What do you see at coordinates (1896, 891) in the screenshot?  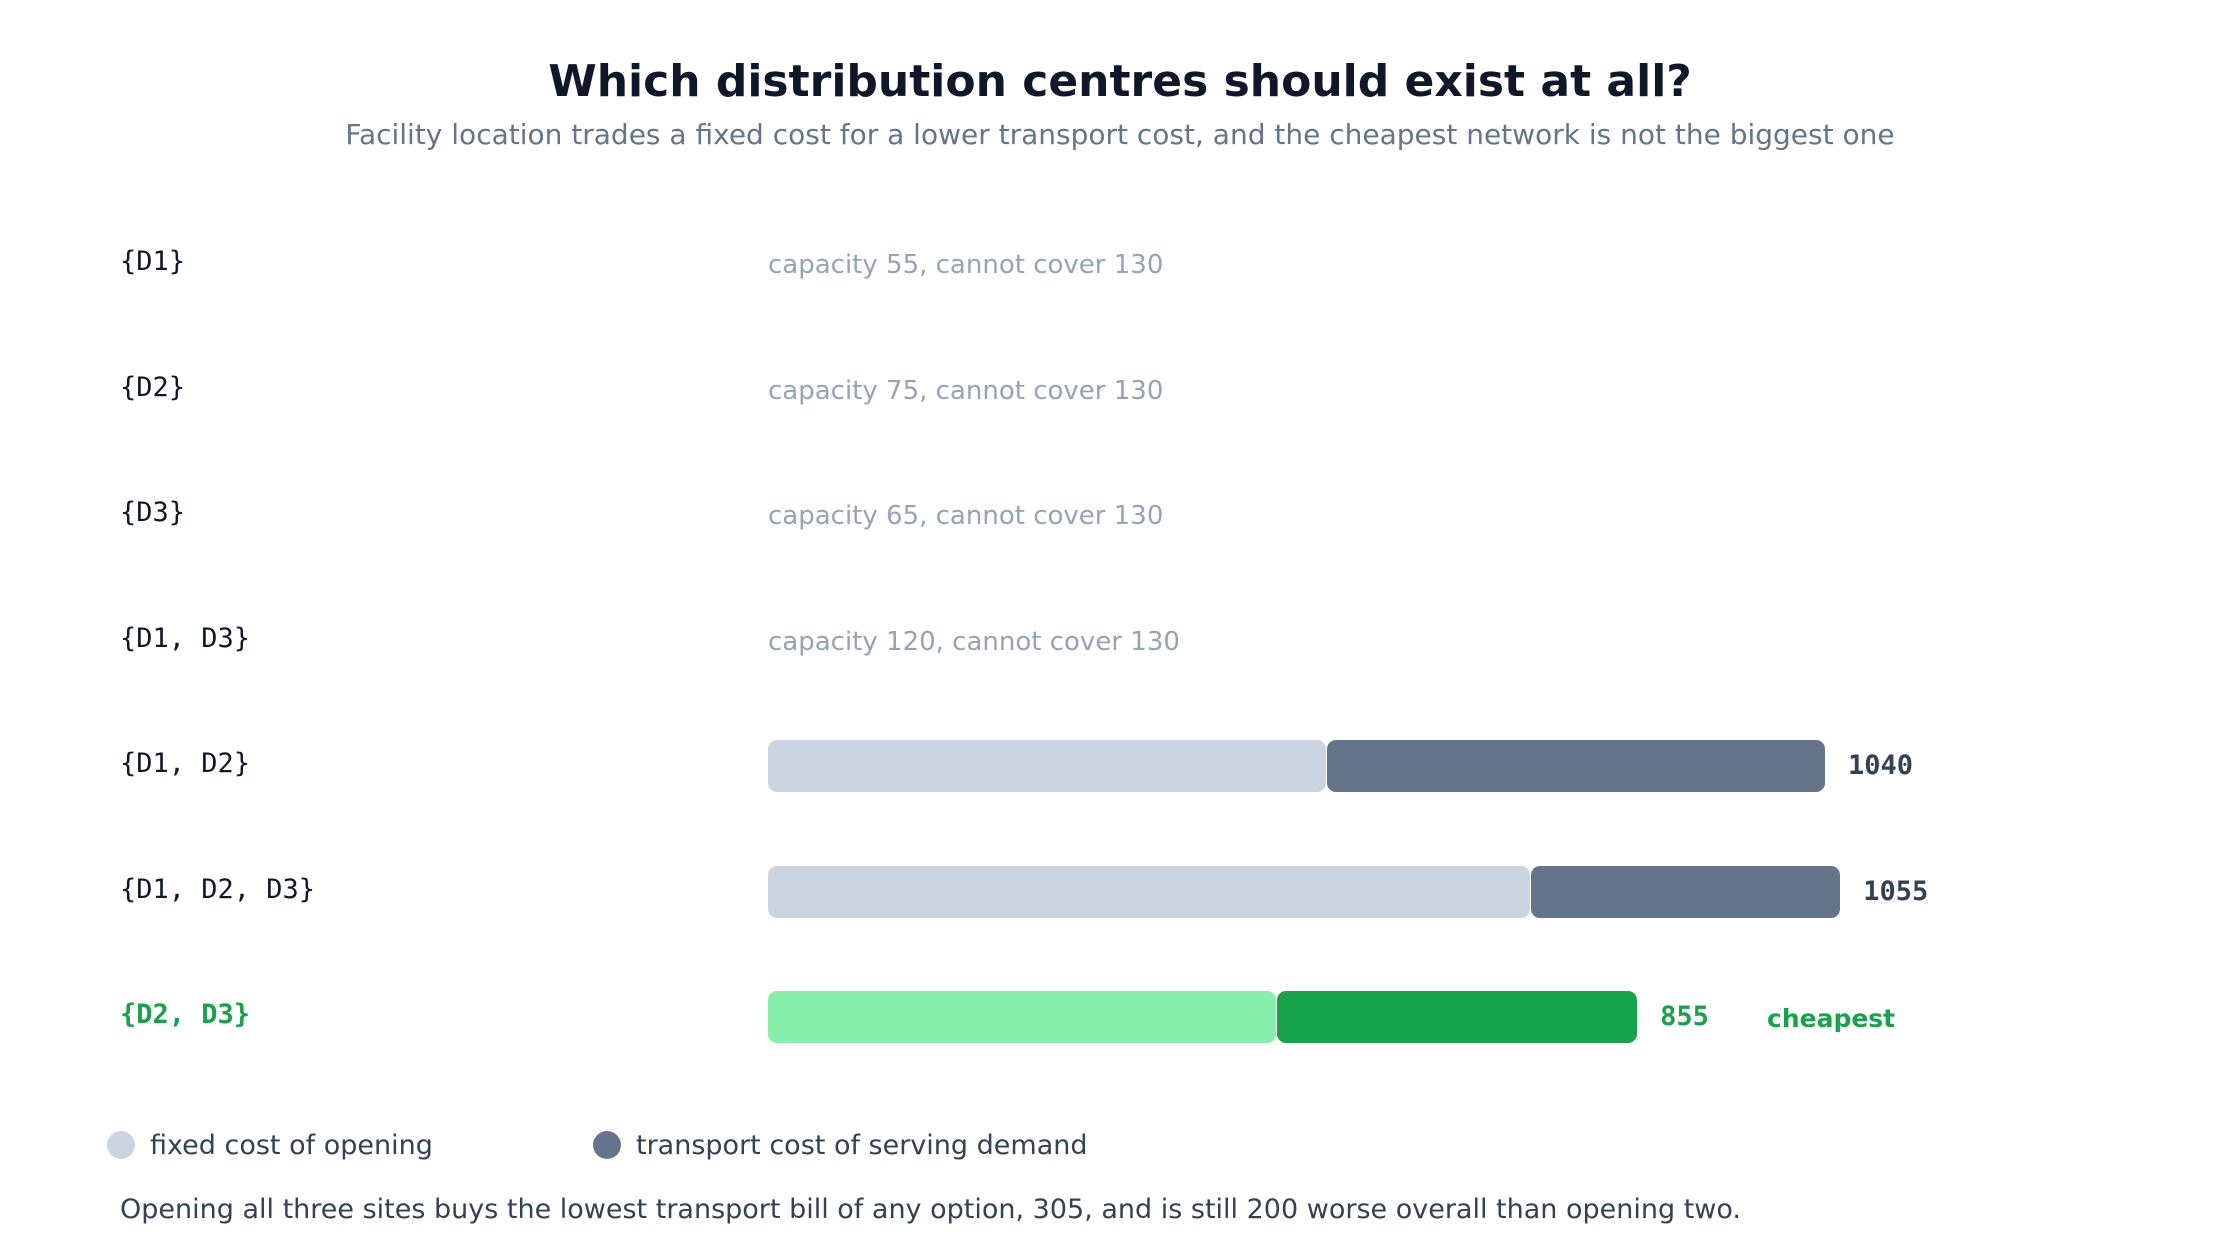 I see `bar-total-label: 1055` at bounding box center [1896, 891].